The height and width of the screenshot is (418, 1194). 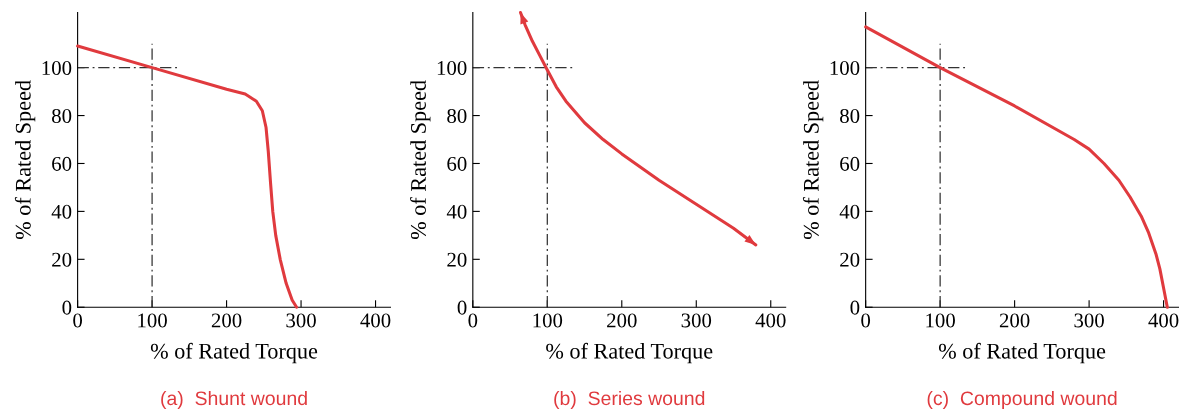 I want to click on line-series, so click(x=187, y=176).